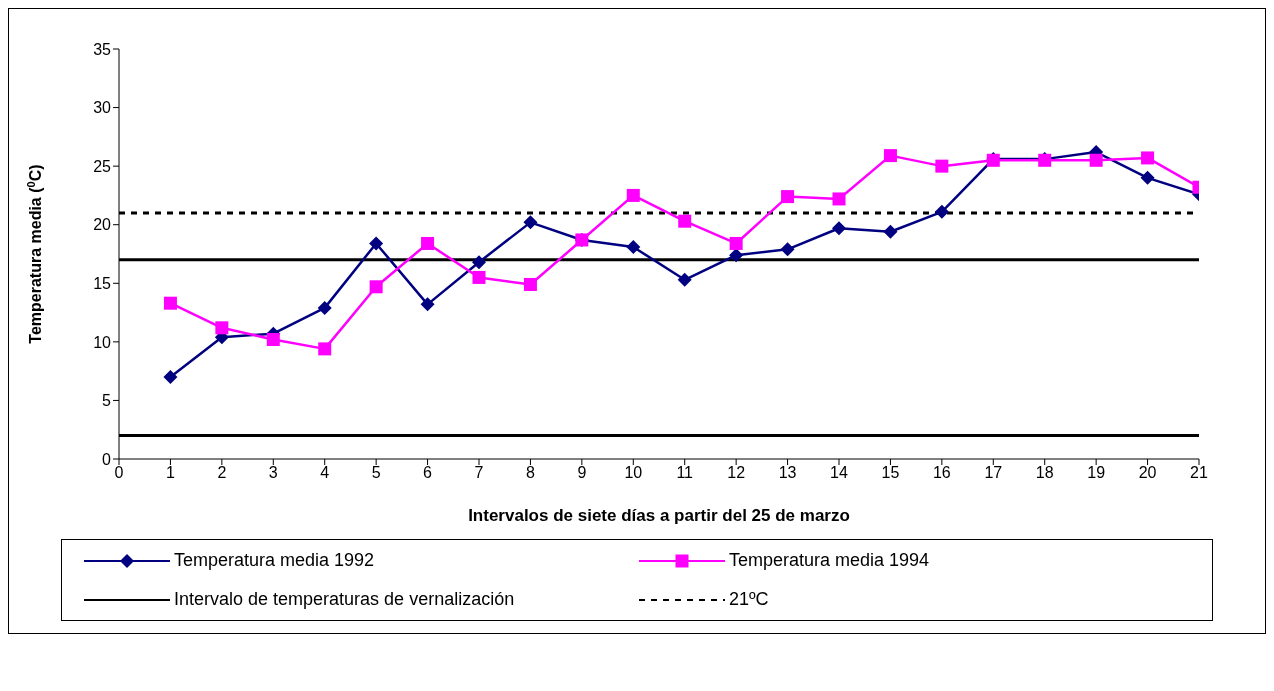  Describe the element at coordinates (107, 401) in the screenshot. I see `y-tick-label: 5` at that location.